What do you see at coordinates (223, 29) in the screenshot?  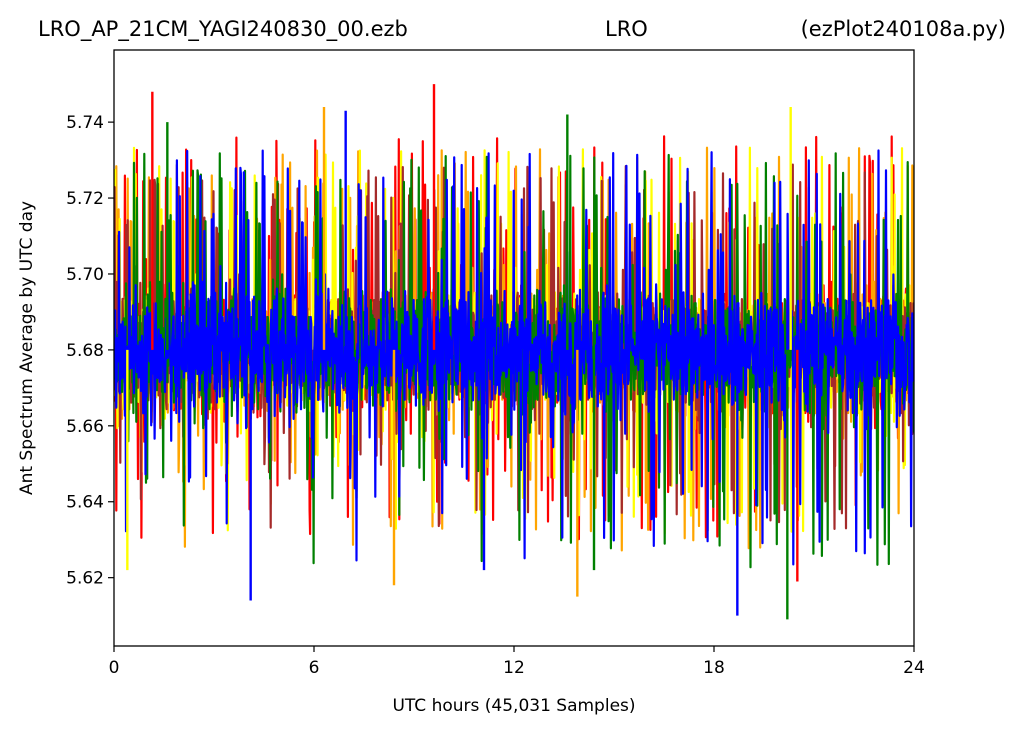 I see `chart-title-left: LRO_AP_21CM_YAGI240830_00.ezb` at bounding box center [223, 29].